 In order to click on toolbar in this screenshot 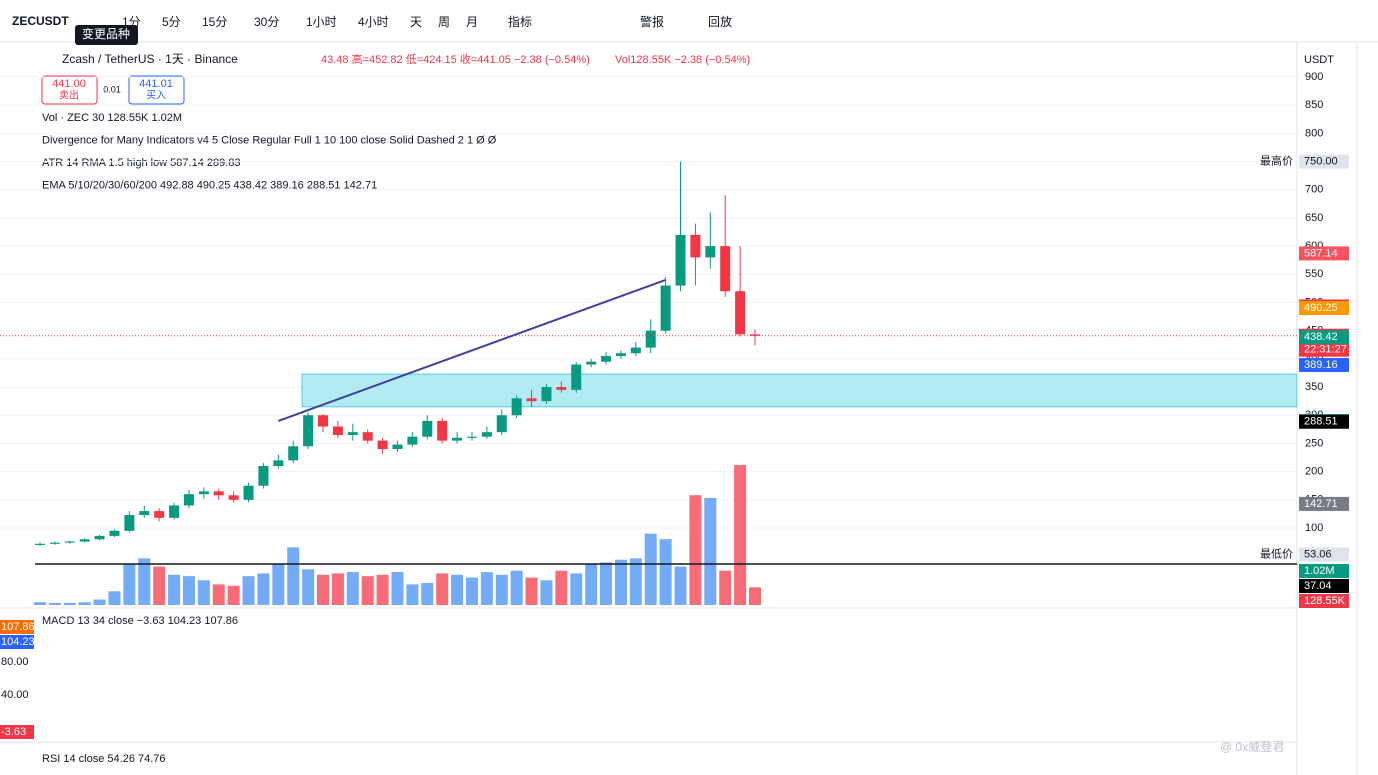, I will do `click(689, 21)`.